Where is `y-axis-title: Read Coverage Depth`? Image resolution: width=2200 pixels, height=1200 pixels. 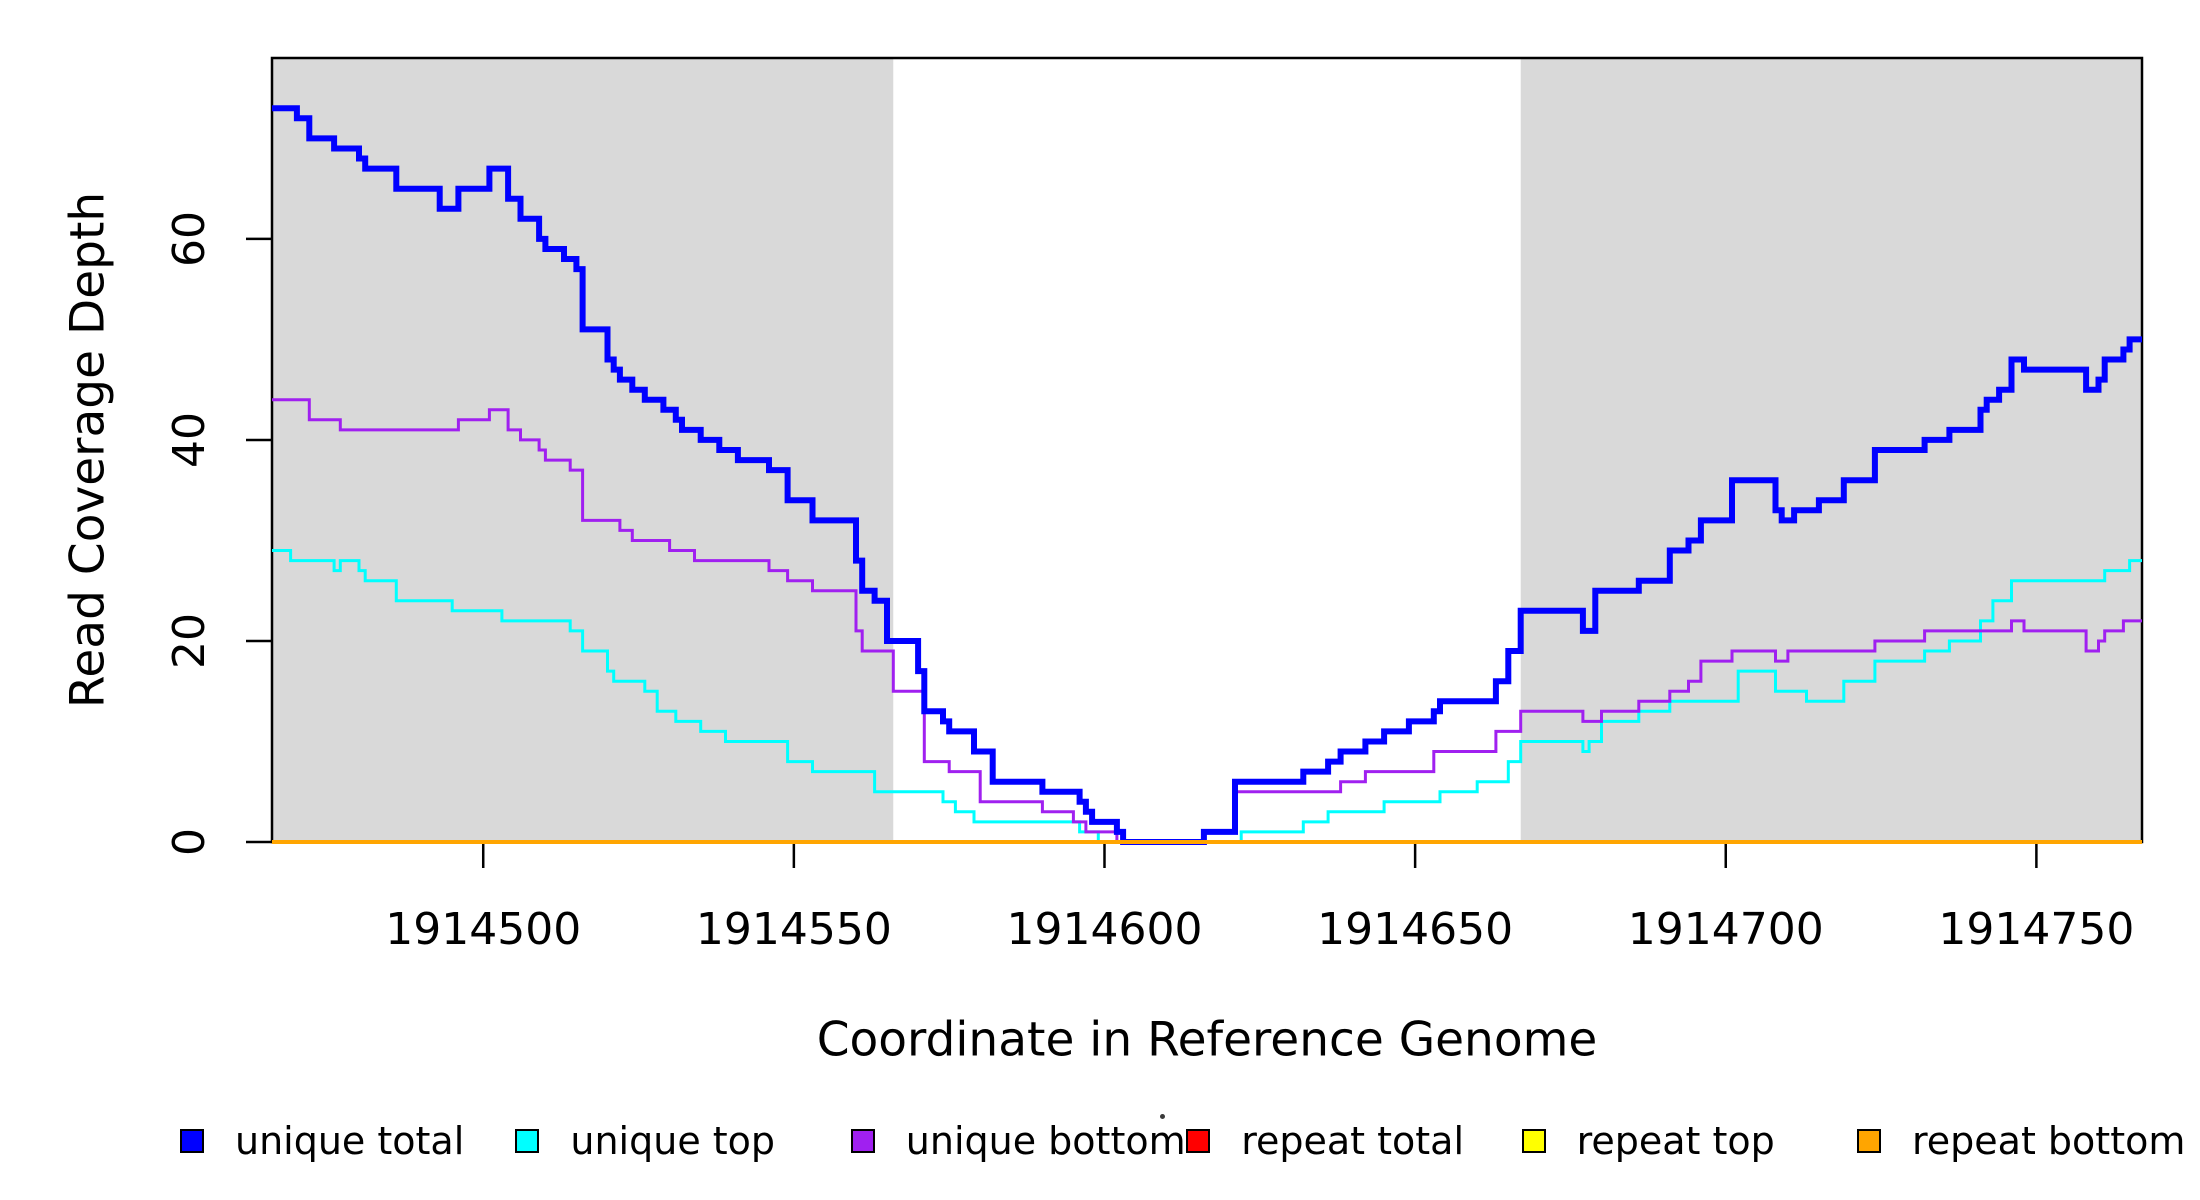
y-axis-title: Read Coverage Depth is located at coordinates (88, 450).